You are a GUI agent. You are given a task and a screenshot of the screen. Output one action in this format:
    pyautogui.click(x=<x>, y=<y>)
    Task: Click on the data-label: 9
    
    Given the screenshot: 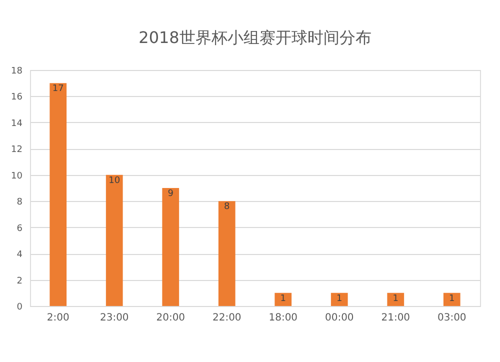 What is the action you would take?
    pyautogui.click(x=171, y=194)
    